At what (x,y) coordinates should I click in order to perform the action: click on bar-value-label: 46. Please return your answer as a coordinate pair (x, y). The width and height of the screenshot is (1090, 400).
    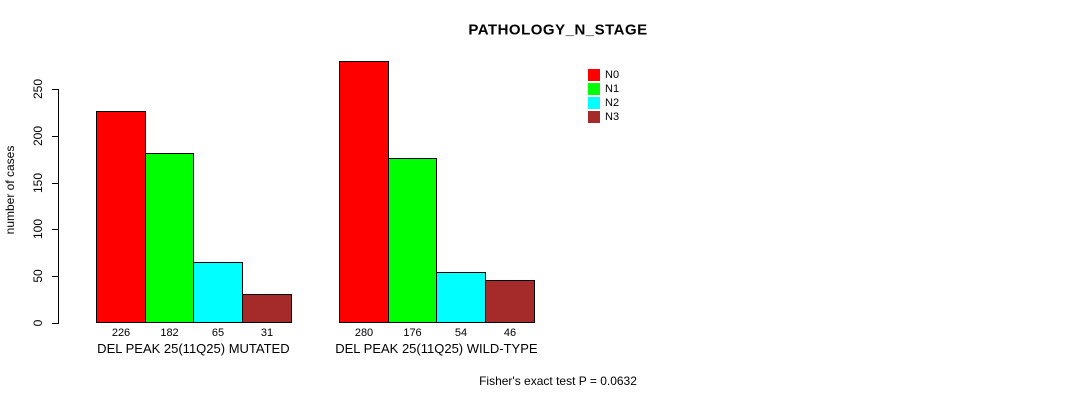
    Looking at the image, I should click on (510, 333).